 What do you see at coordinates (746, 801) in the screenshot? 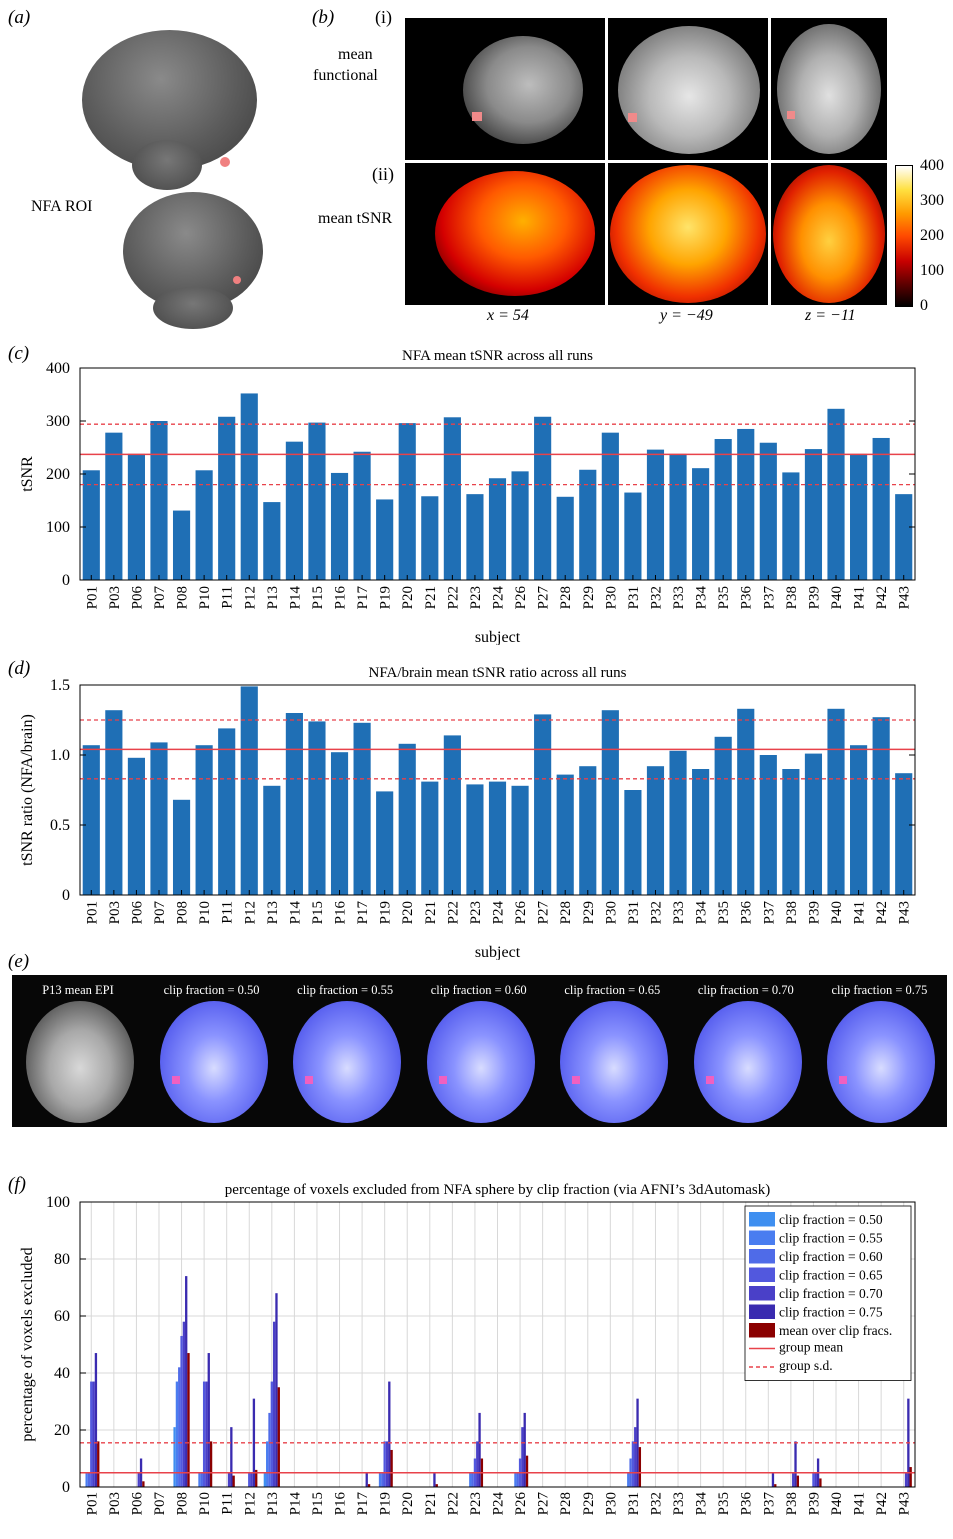
I see `bar-P36` at bounding box center [746, 801].